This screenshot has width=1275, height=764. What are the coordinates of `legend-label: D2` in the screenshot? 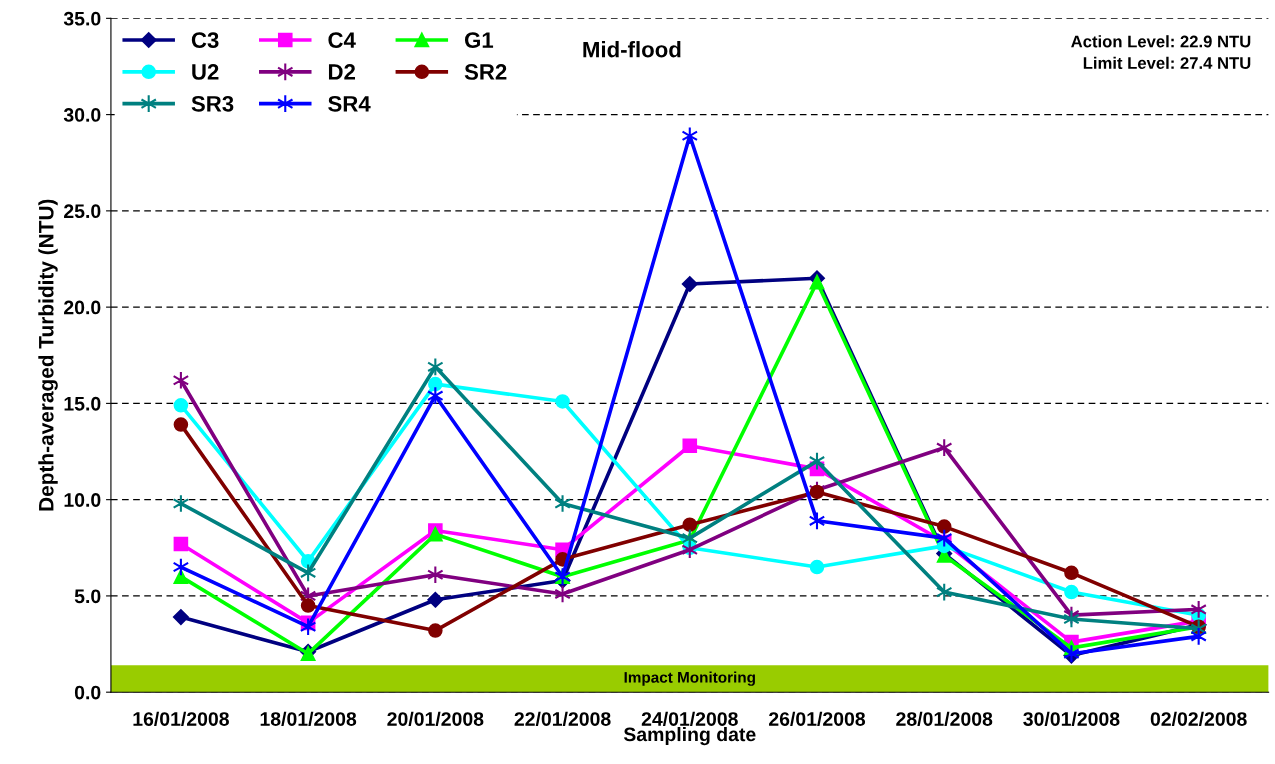 It's located at (341, 72).